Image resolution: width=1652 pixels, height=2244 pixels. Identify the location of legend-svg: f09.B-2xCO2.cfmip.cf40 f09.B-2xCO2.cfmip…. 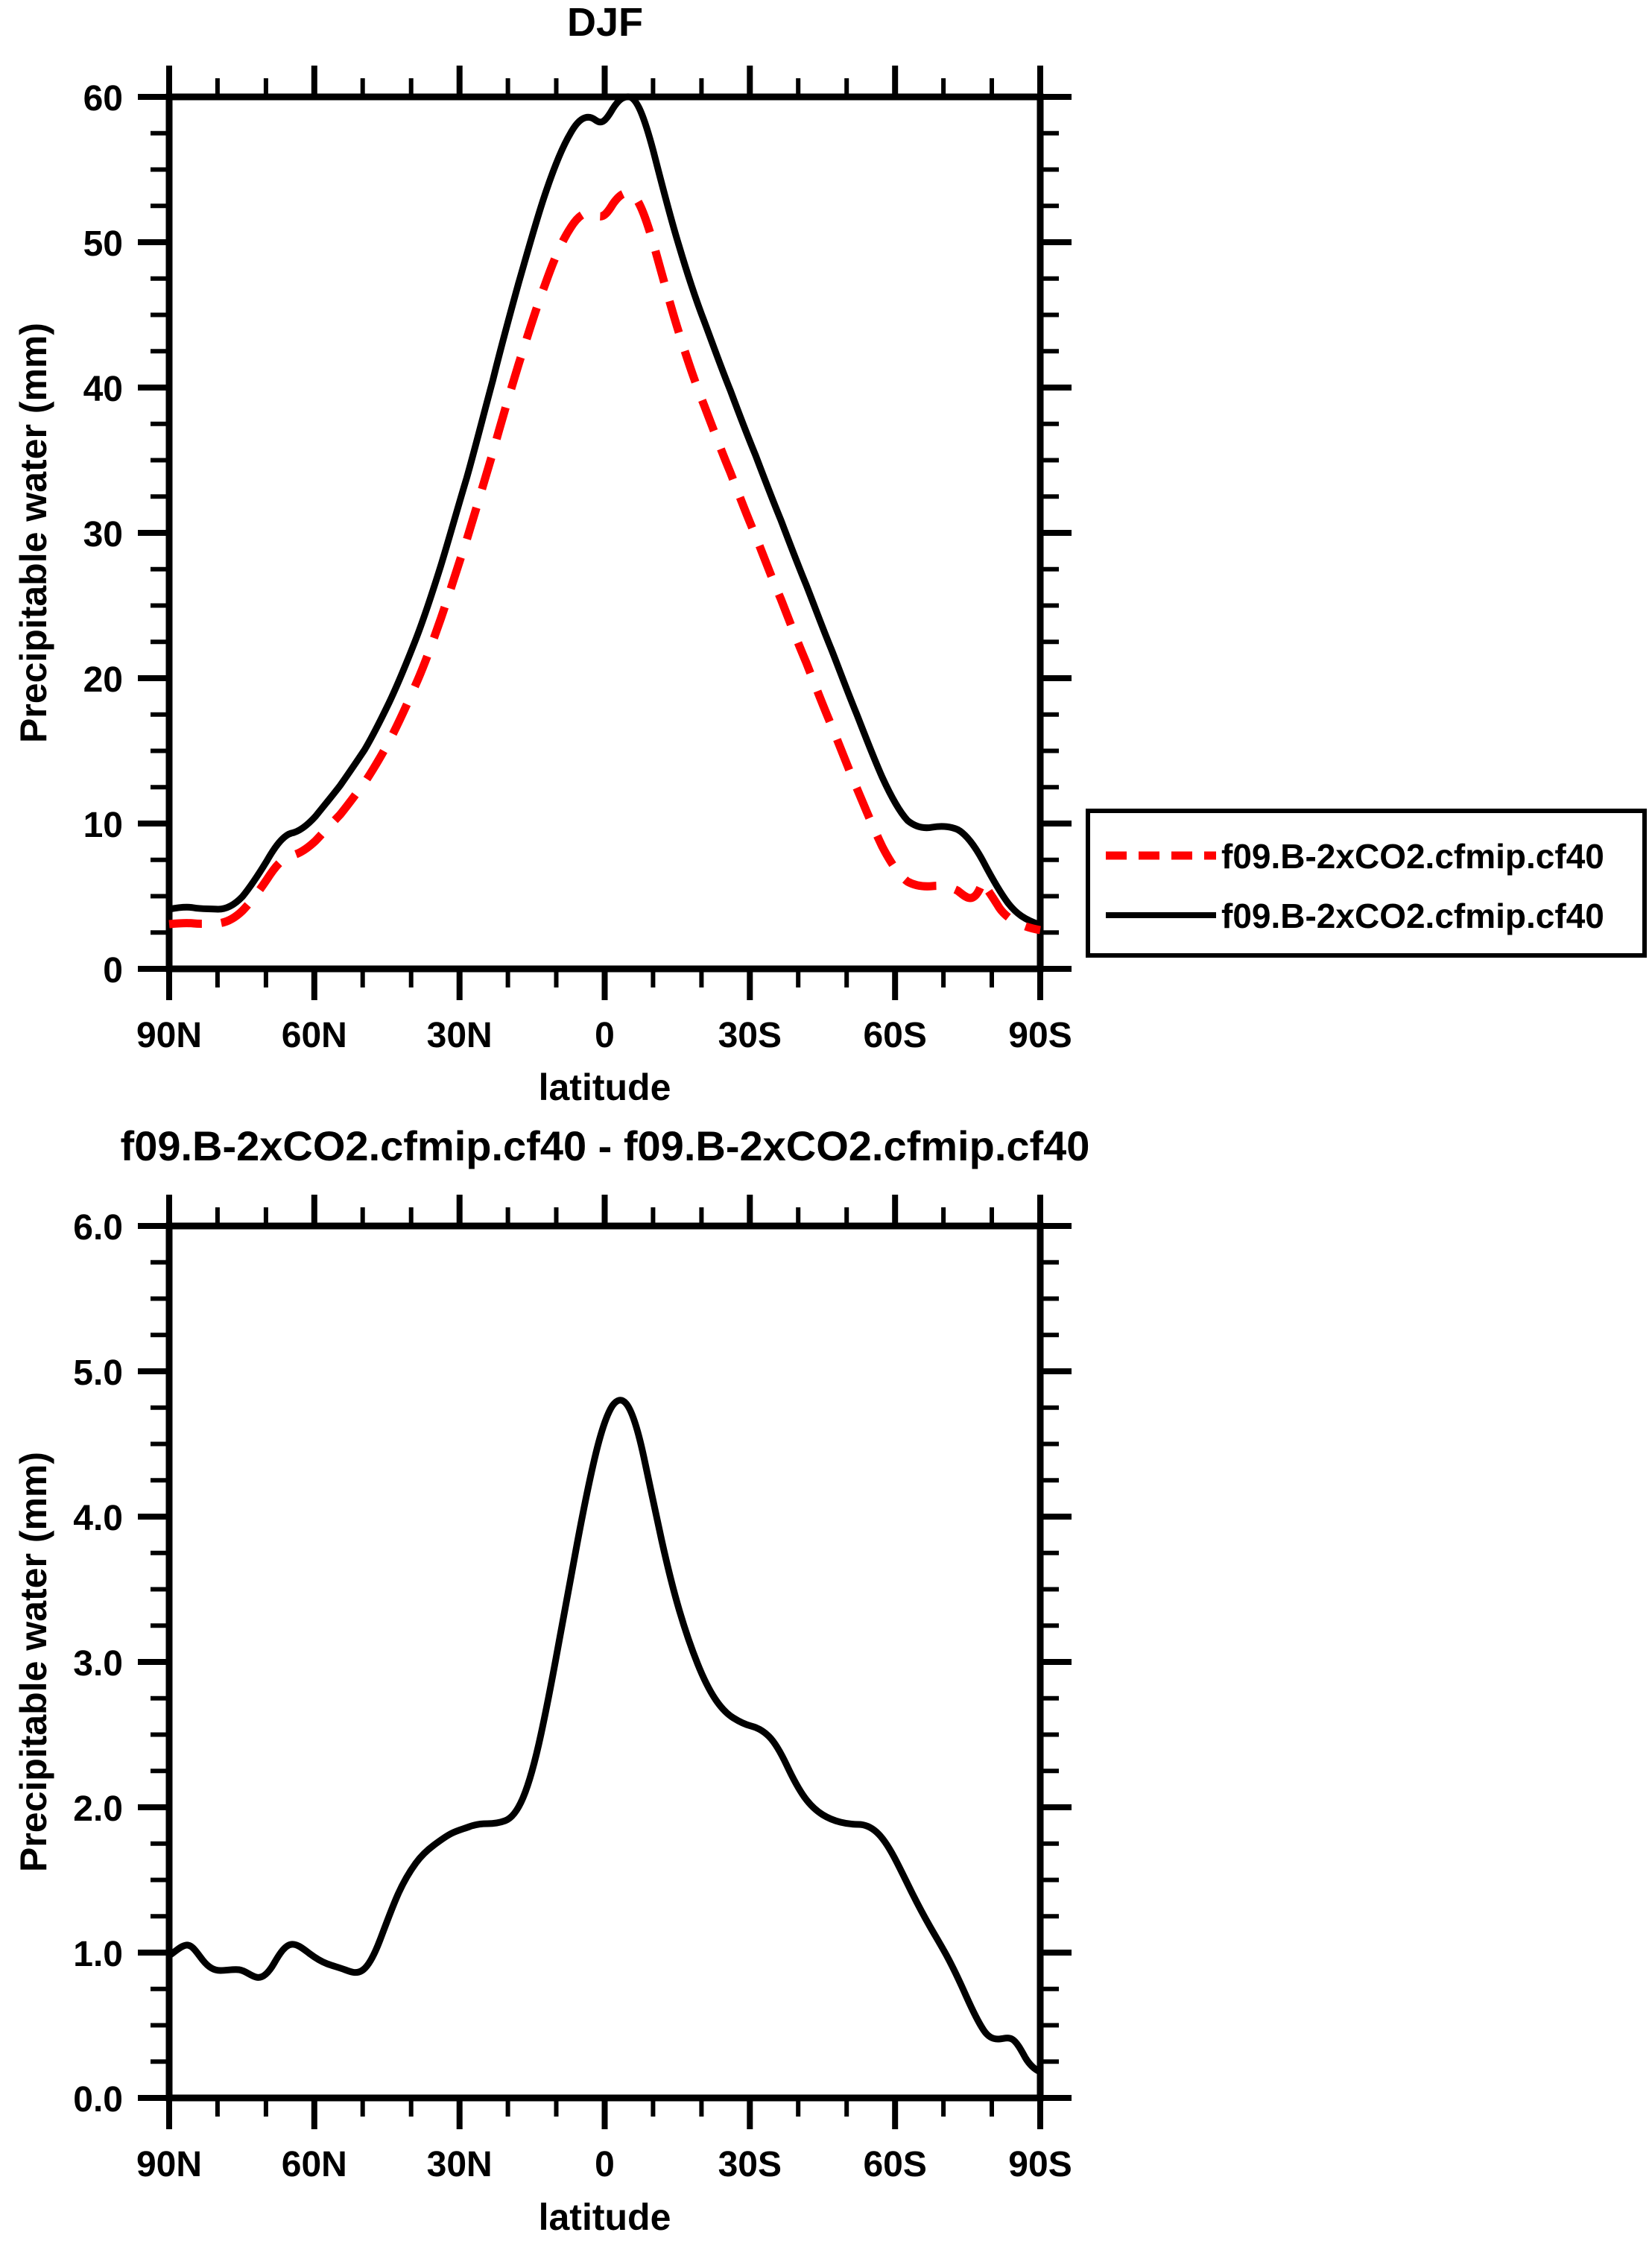
(1366, 883).